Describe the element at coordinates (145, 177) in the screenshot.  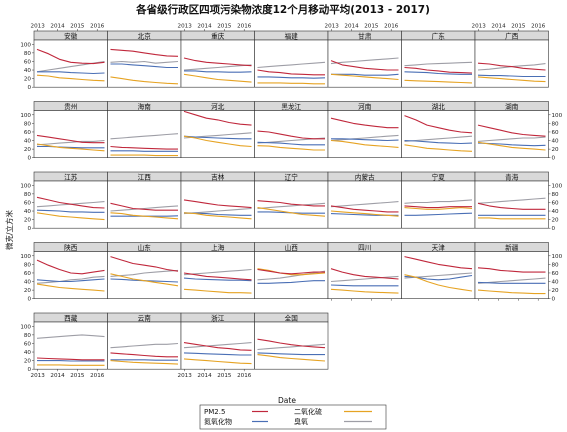
I see `panel-title: 江西` at that location.